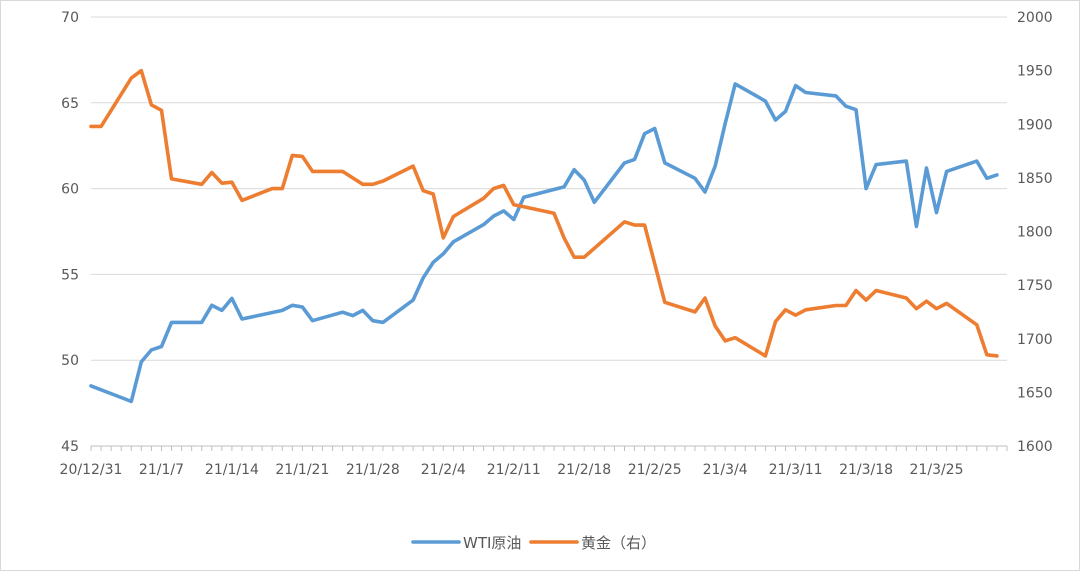 The height and width of the screenshot is (574, 1080). What do you see at coordinates (373, 470) in the screenshot?
I see `x-tick-label: 21/1/28` at bounding box center [373, 470].